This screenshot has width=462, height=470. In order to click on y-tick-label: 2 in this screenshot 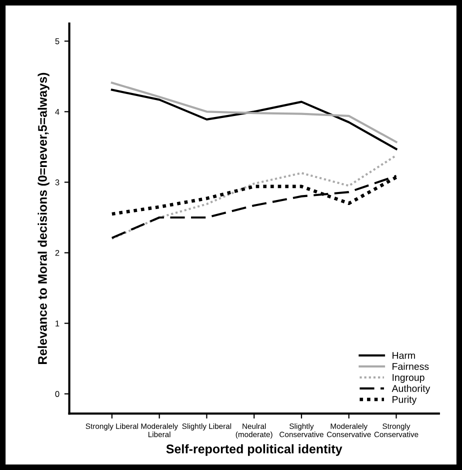, I will do `click(57, 253)`.